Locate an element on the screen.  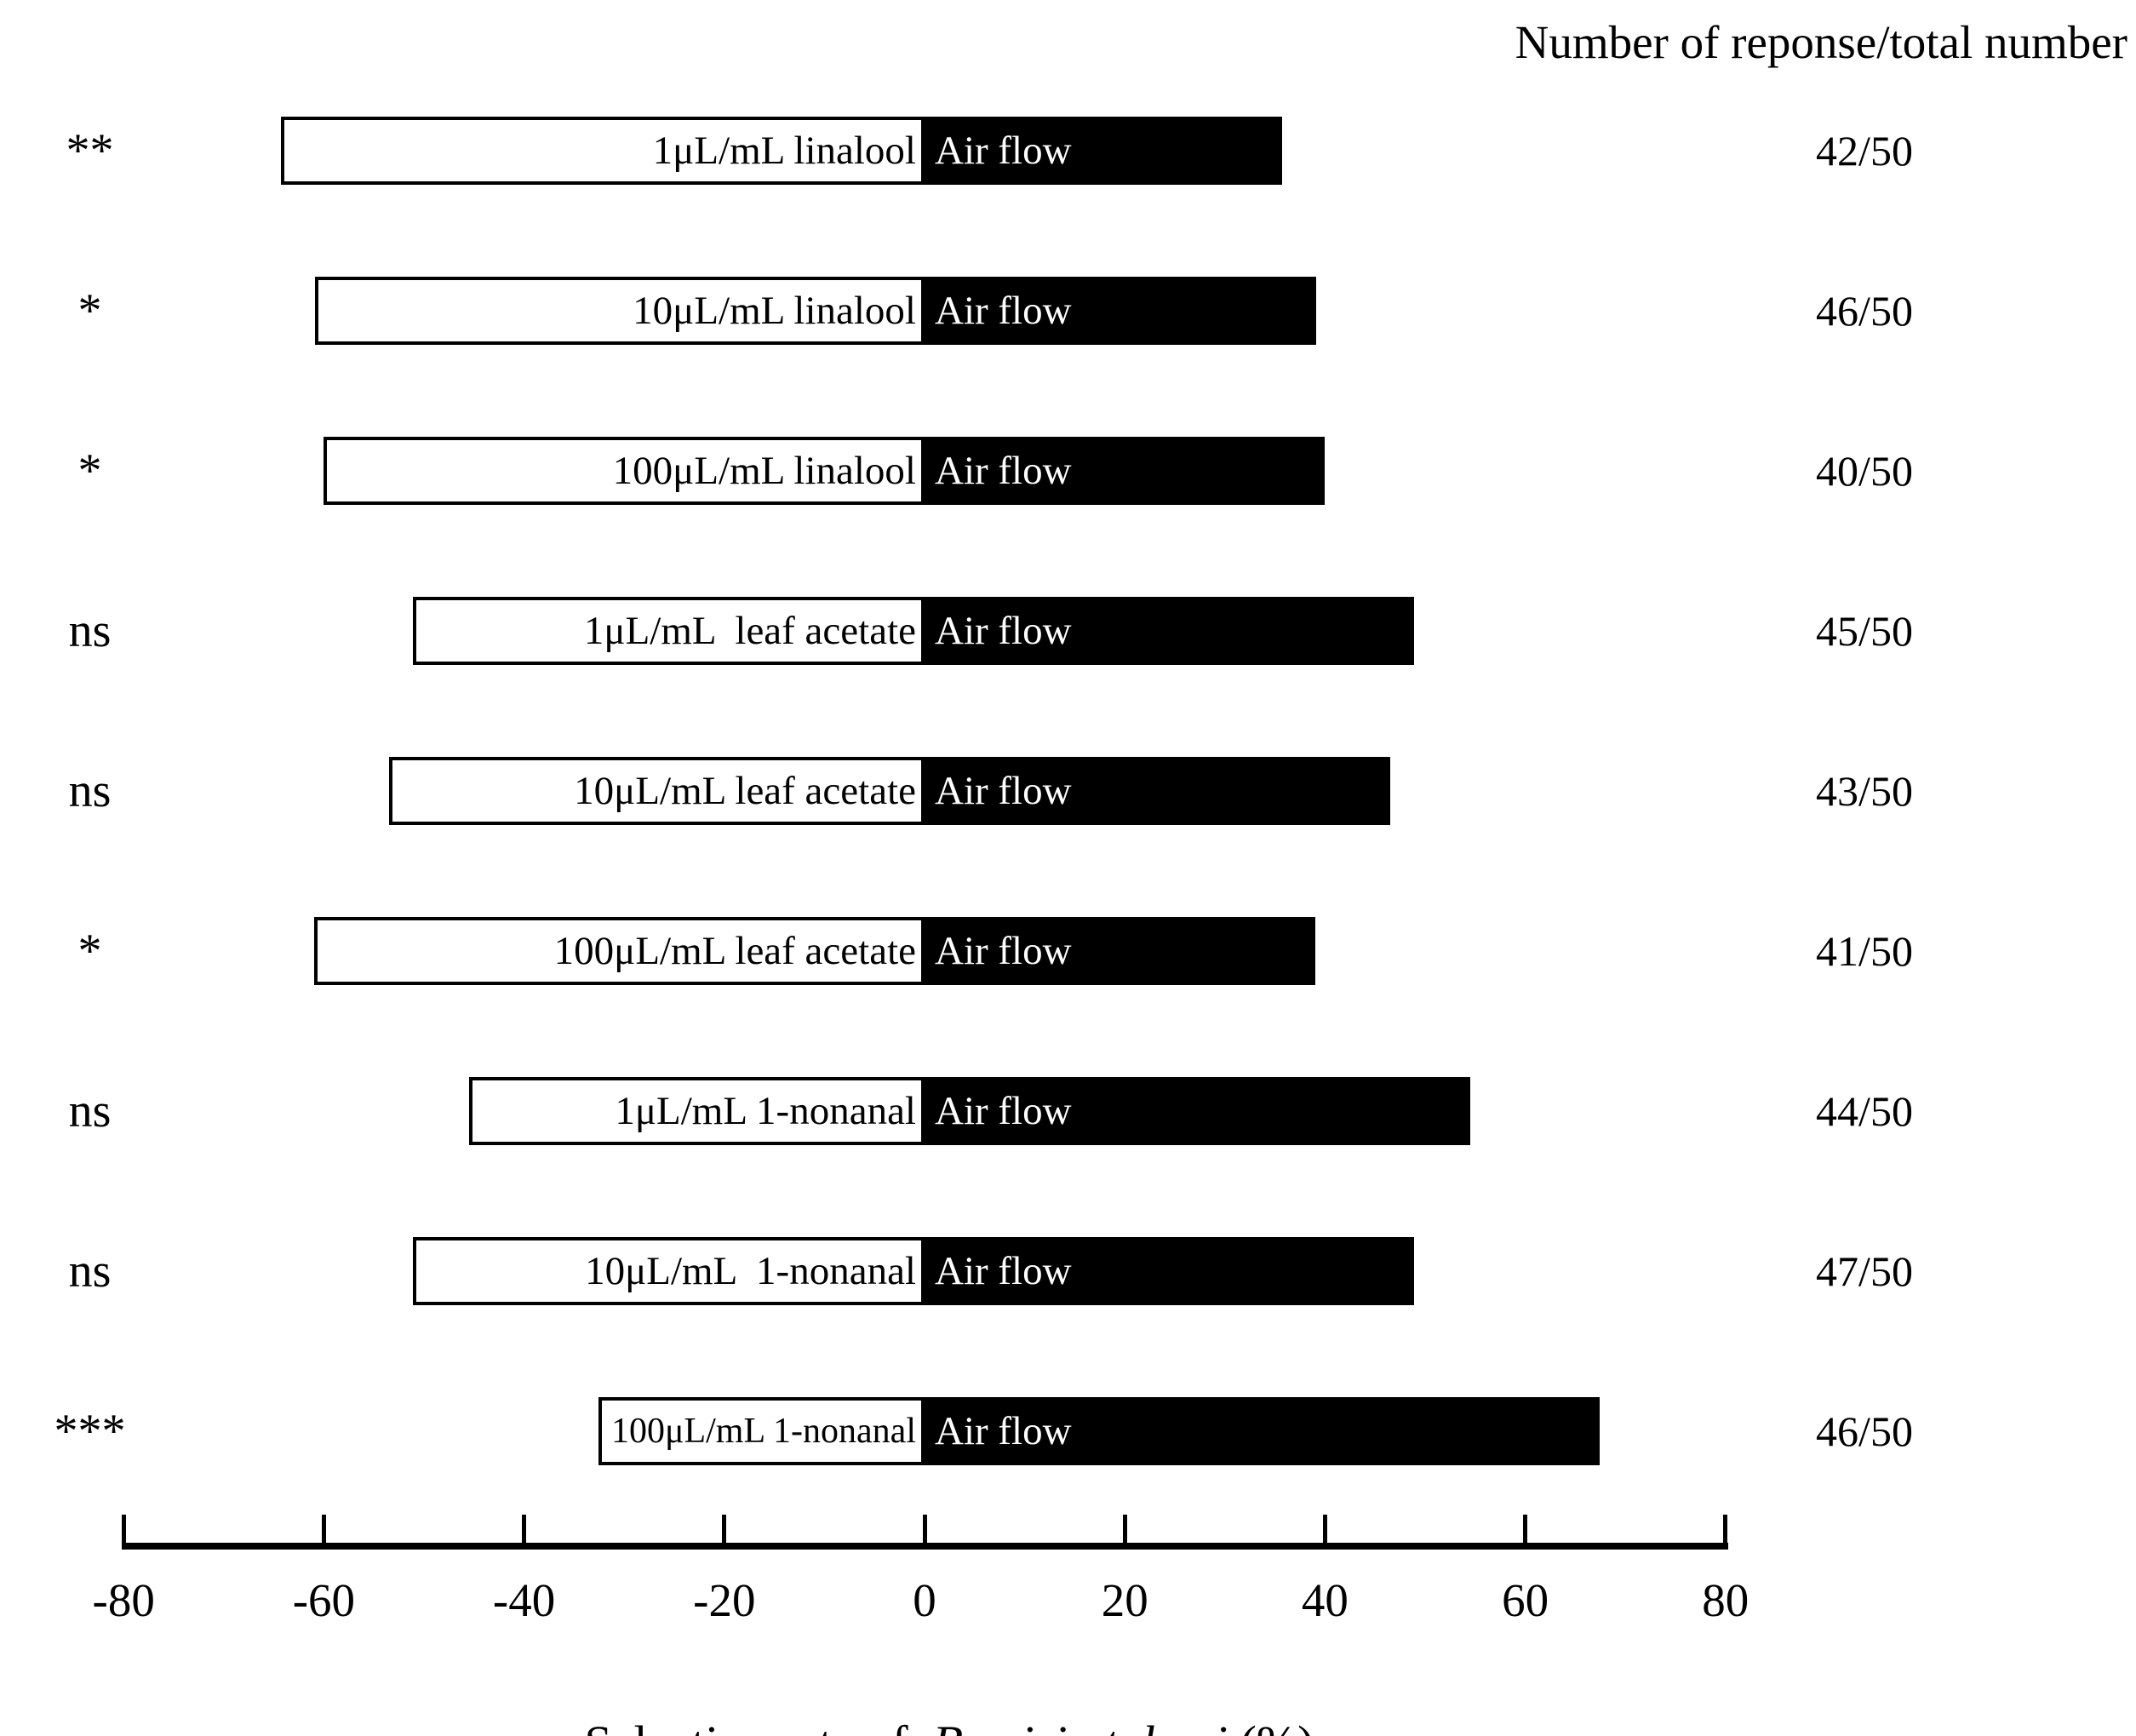
treatment-bar: 1μL/mL leaf acetate is located at coordinates (669, 631).